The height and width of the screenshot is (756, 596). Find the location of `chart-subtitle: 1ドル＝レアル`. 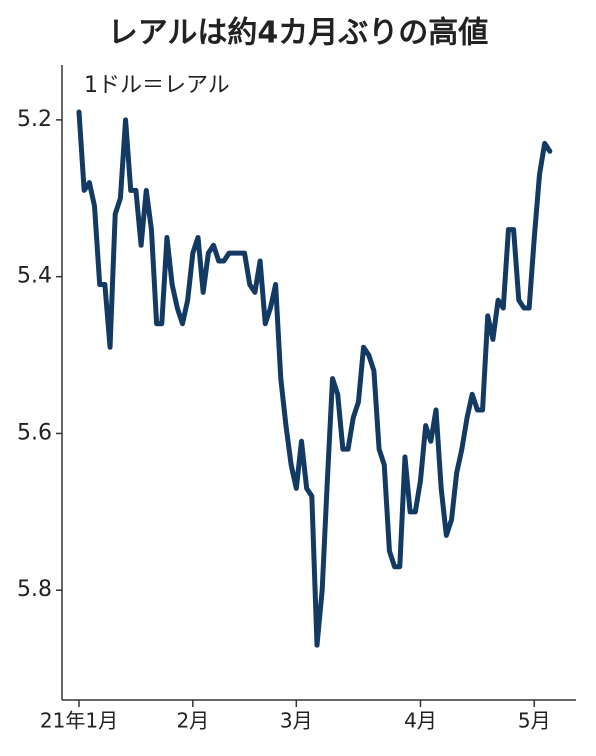

chart-subtitle: 1ドル＝レアル is located at coordinates (157, 85).